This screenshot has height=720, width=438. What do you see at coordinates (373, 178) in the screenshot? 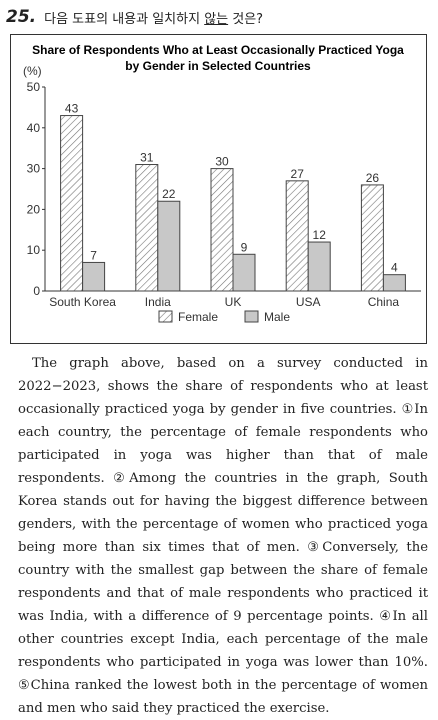
I see `data-label: 26` at bounding box center [373, 178].